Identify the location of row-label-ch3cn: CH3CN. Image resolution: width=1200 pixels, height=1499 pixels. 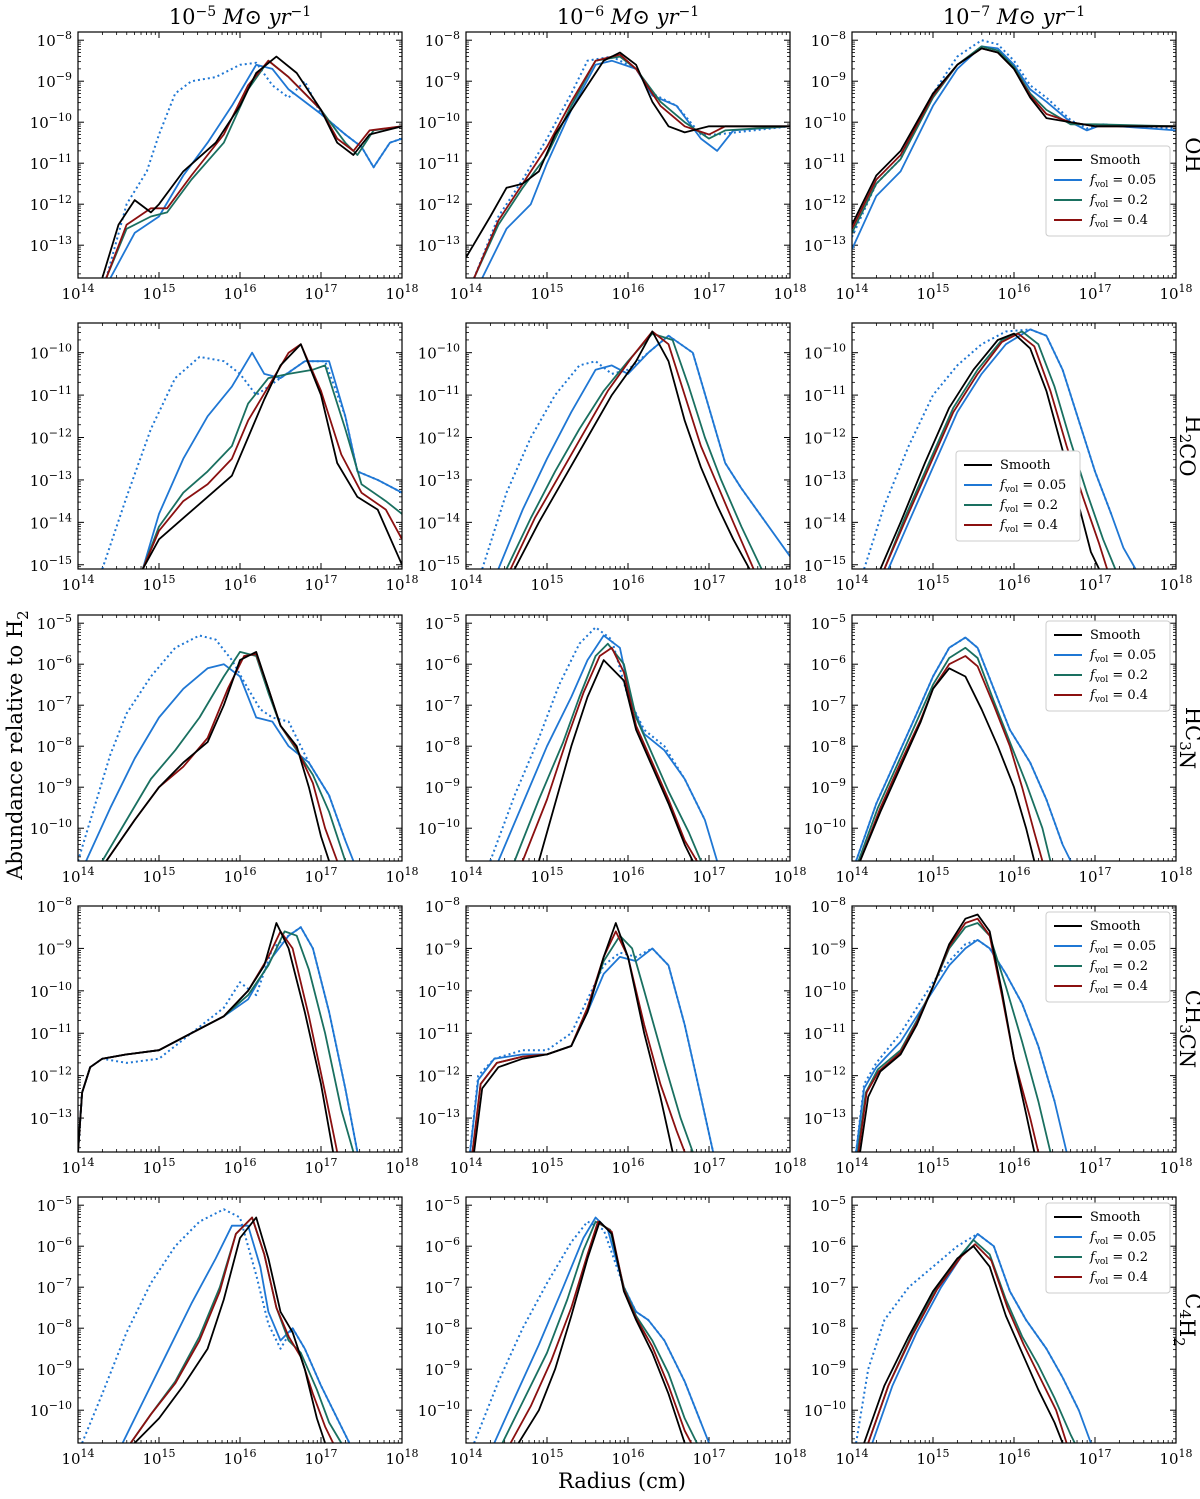
(1187, 1029).